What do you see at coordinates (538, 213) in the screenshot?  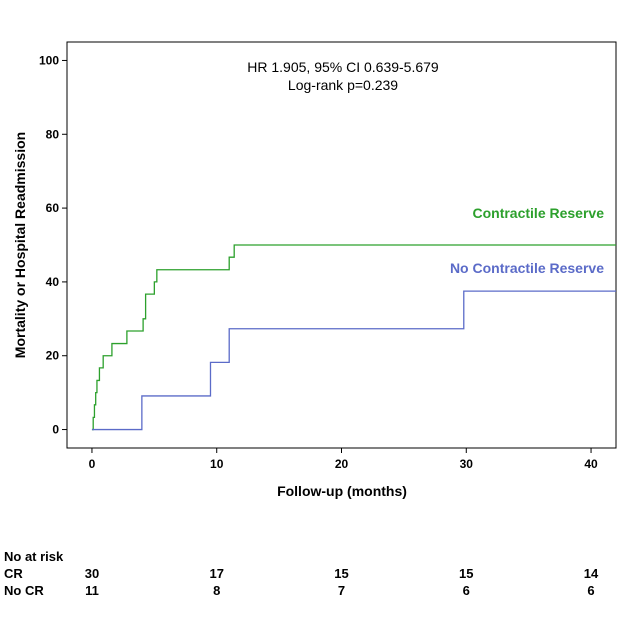 I see `series-label-contractile-reserve: Contractile Reserve` at bounding box center [538, 213].